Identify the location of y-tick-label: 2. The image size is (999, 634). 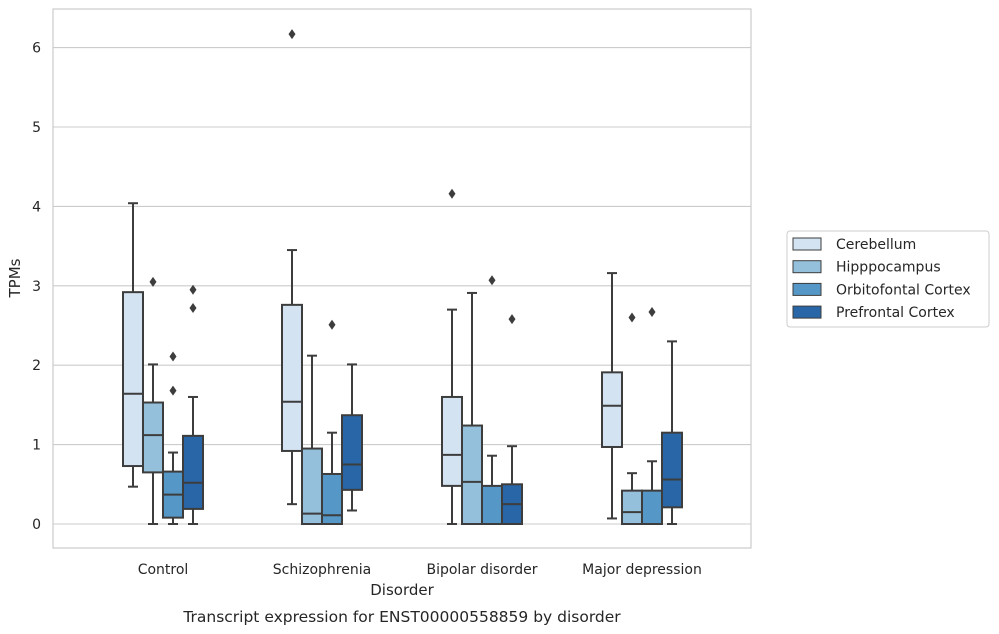
(36, 366).